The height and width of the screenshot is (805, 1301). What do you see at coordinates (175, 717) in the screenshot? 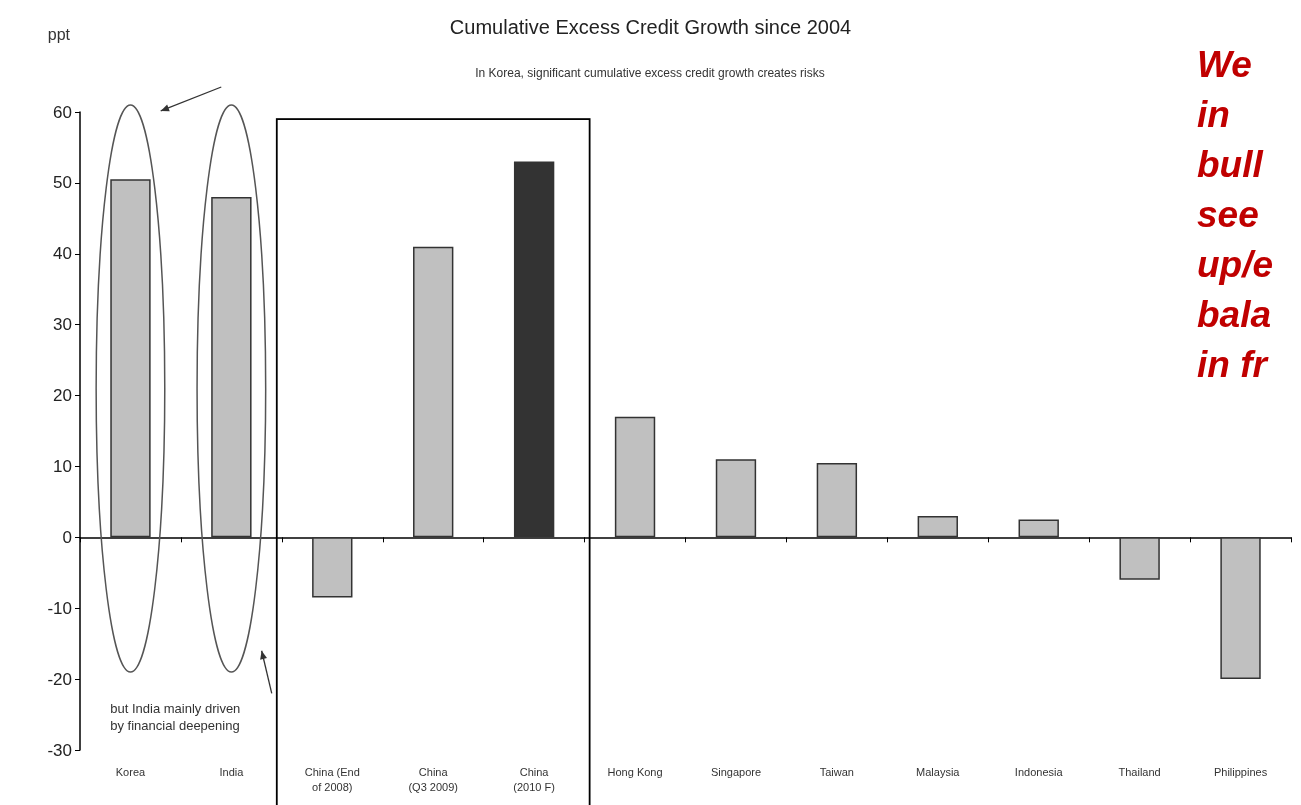
I see `annotation: but India mainly driven by financial deepening` at bounding box center [175, 717].